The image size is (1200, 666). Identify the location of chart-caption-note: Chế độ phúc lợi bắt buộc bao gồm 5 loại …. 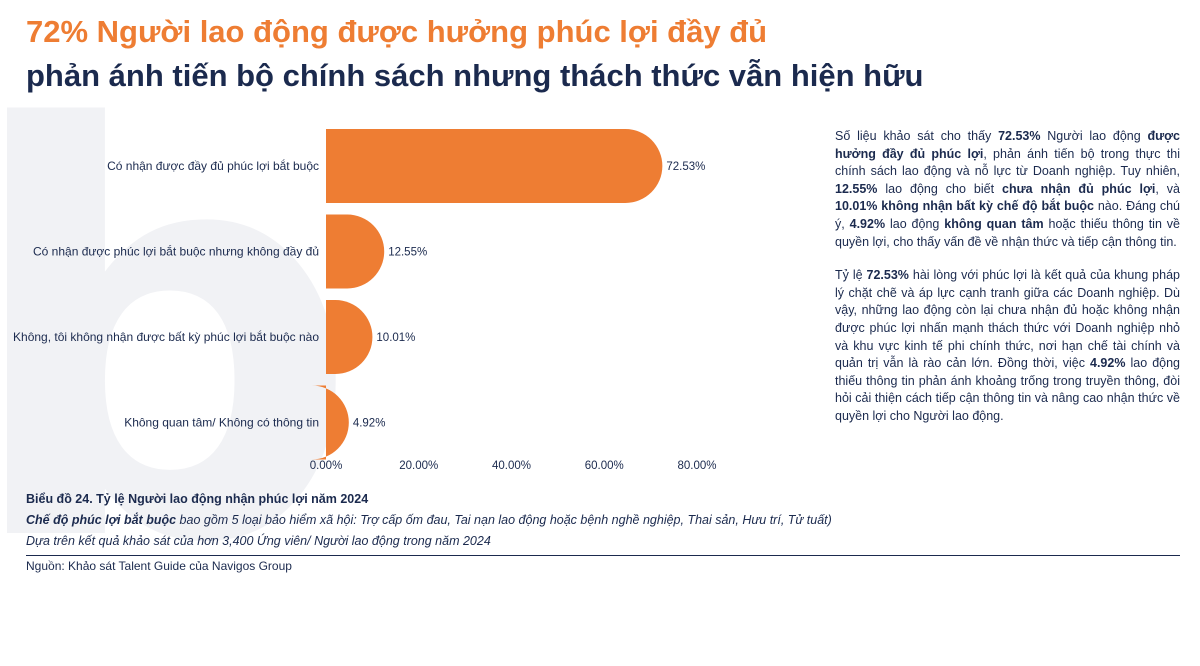
(429, 520).